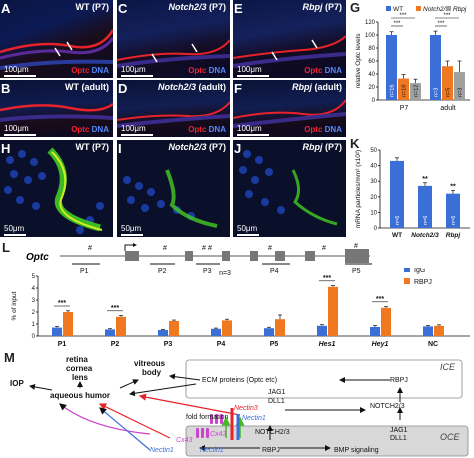 Image resolution: width=474 pixels, height=458 pixels. Describe the element at coordinates (274, 344) in the screenshot. I see `x-tick-label: P5` at that location.